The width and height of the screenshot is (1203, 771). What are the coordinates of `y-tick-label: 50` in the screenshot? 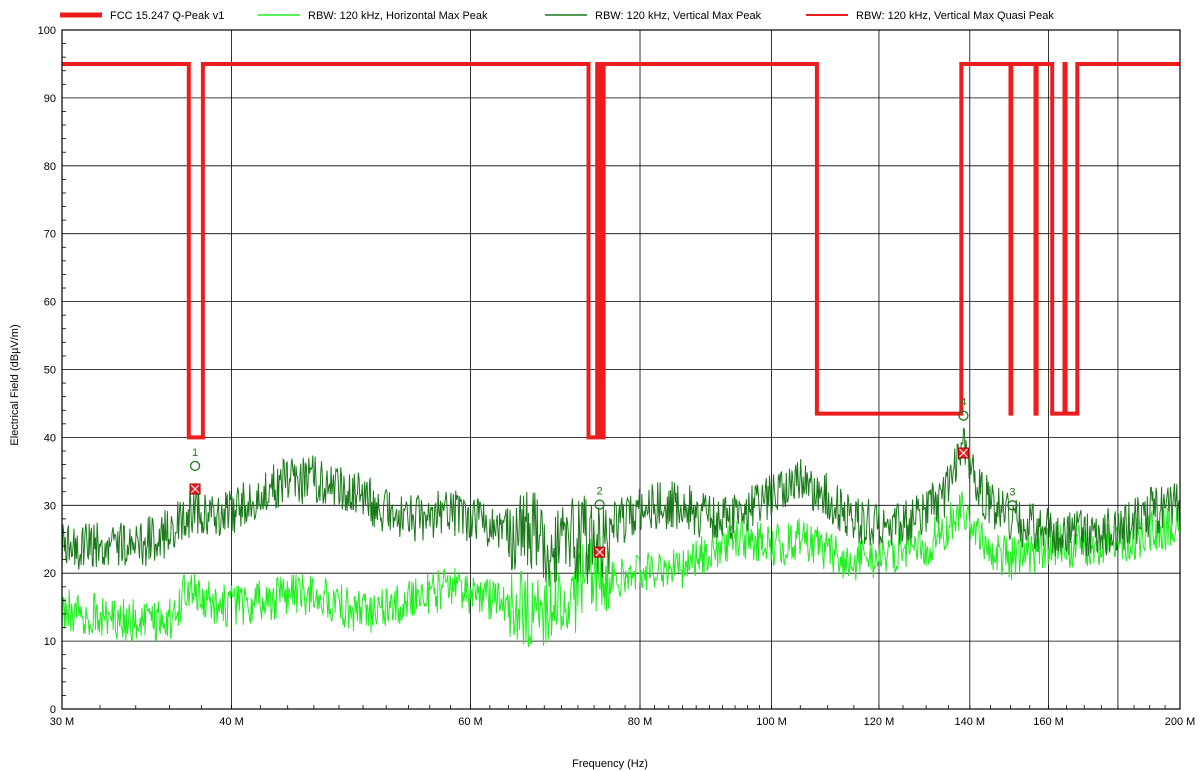 It's located at (50, 371).